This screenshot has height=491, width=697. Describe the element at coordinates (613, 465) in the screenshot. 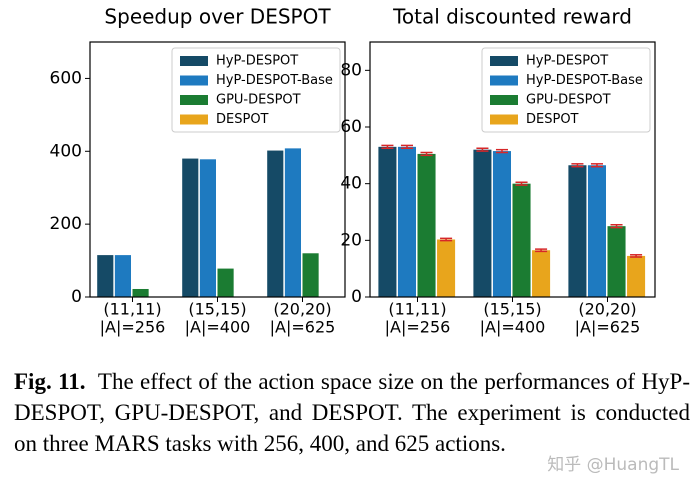

I see `watermark: 知乎 @HuangTL` at that location.